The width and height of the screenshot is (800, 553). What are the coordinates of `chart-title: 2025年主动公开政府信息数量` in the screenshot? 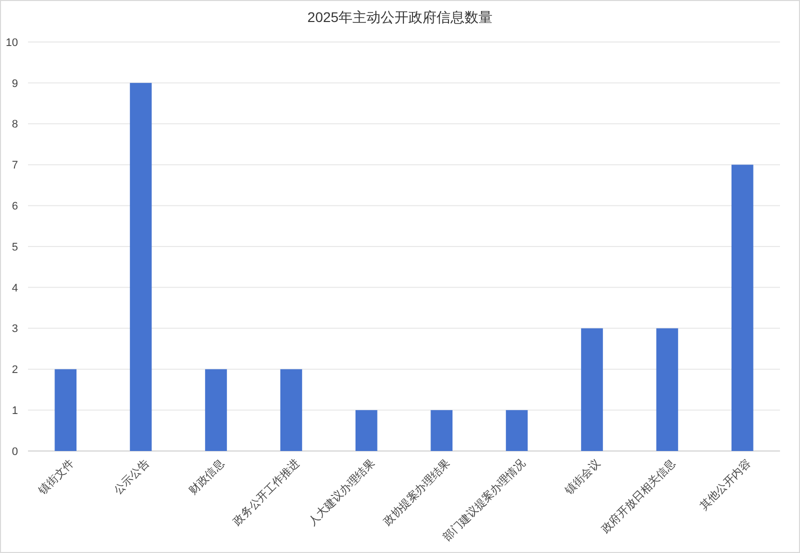 It's located at (400, 17).